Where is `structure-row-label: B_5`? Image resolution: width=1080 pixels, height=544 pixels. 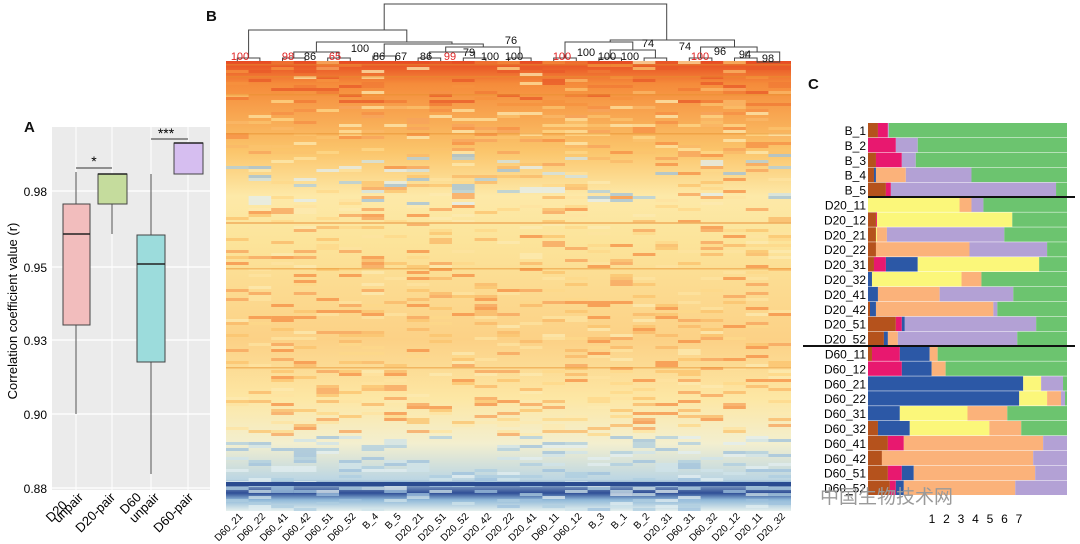 structure-row-label: B_5 is located at coordinates (856, 191).